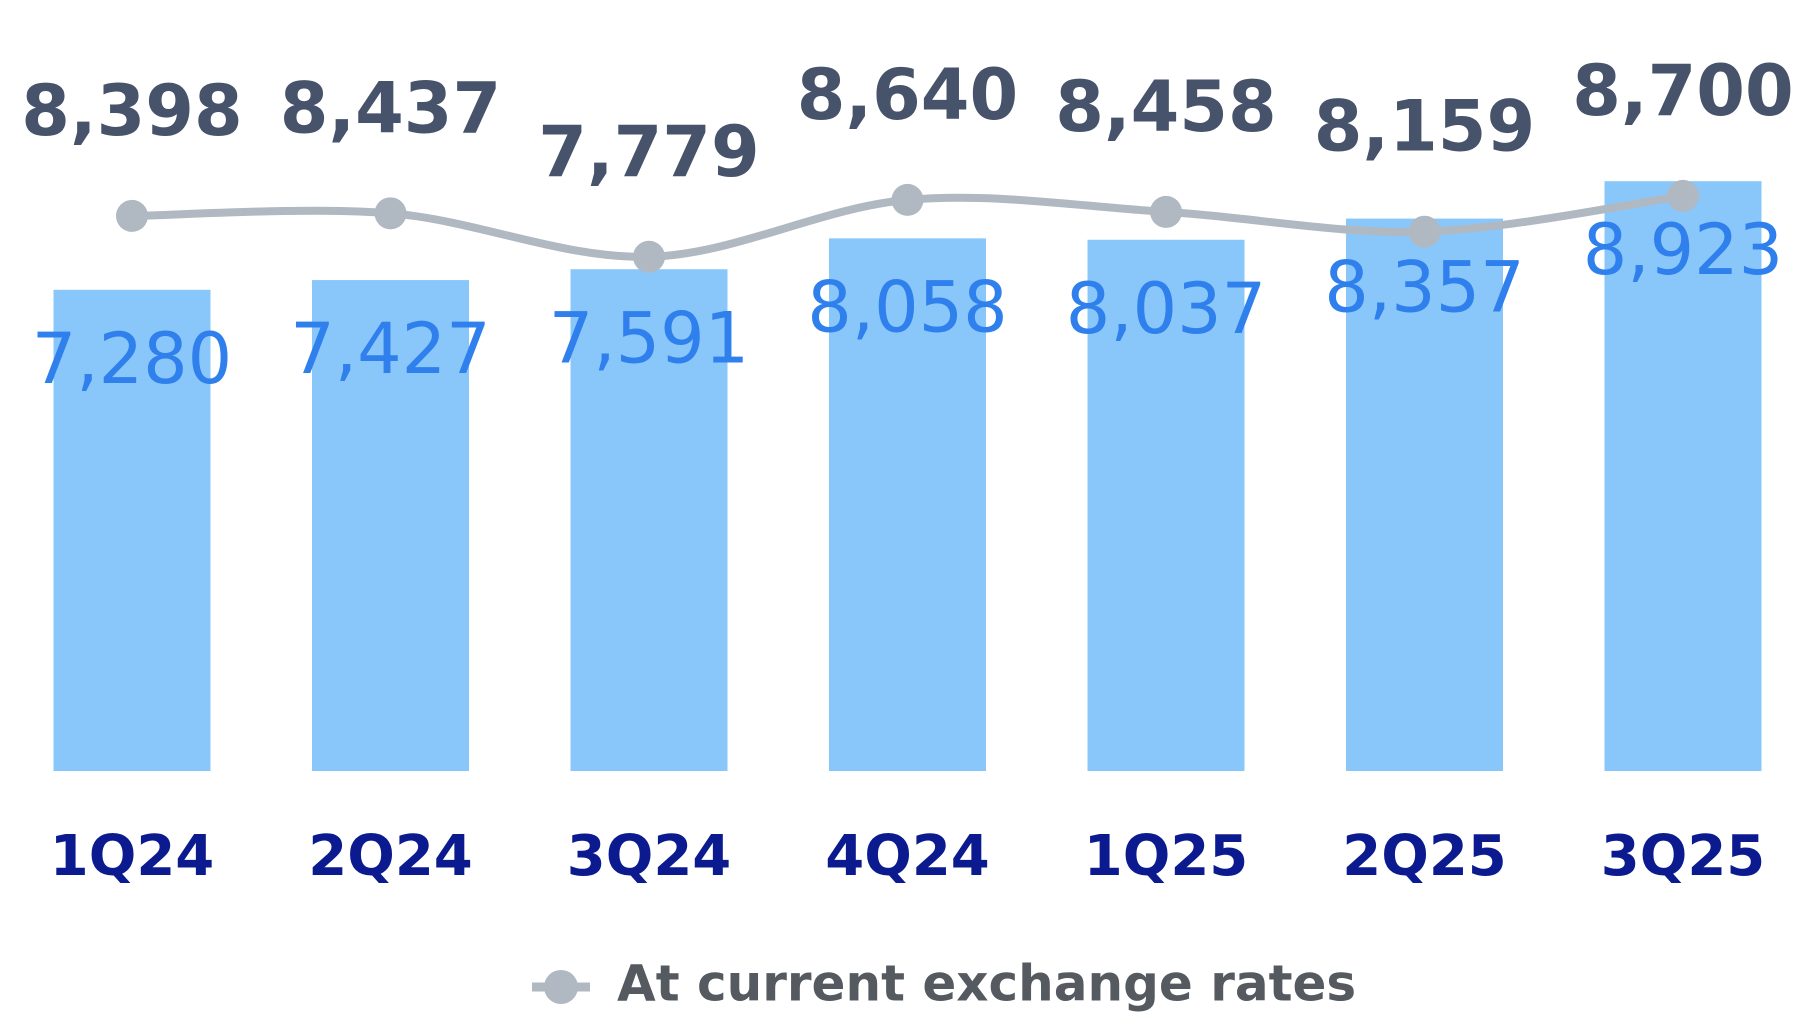 Image resolution: width=1800 pixels, height=1026 pixels. What do you see at coordinates (648, 152) in the screenshot?
I see `line-value-label: 7,779` at bounding box center [648, 152].